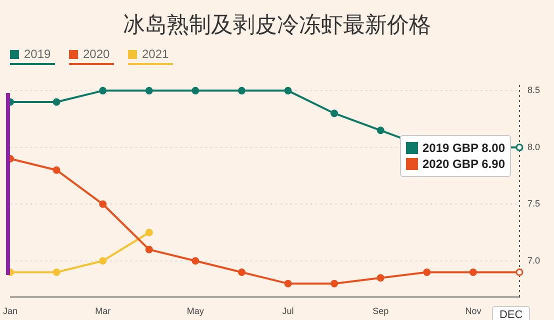 This screenshot has width=554, height=320. What do you see at coordinates (463, 164) in the screenshot?
I see `annotation: 2020 GBP 6.90` at bounding box center [463, 164].